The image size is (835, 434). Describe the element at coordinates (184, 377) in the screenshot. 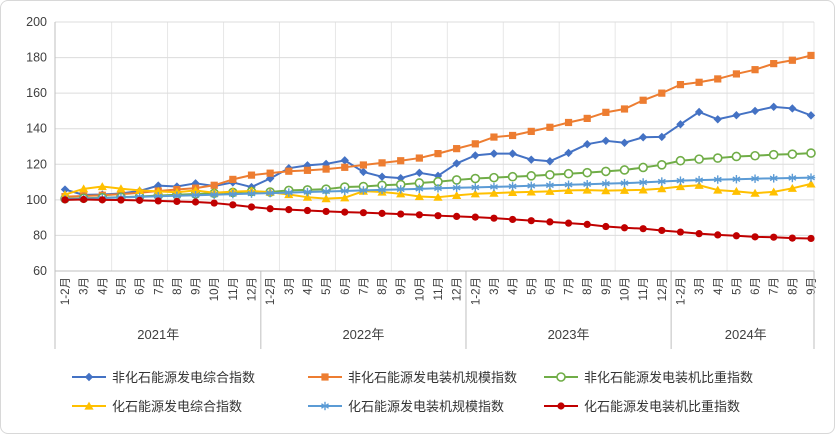

I see `legend-label: 非化石能源发电综合指数` at that location.